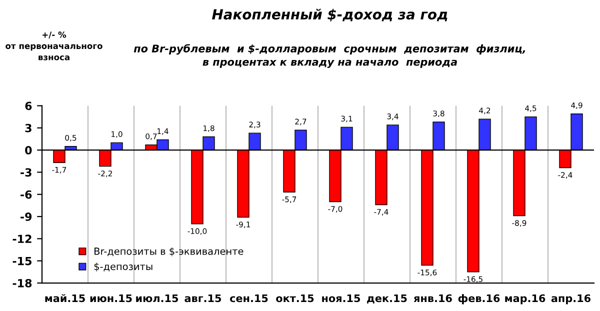  I want to click on y-tick-label: -3, so click(26, 172).